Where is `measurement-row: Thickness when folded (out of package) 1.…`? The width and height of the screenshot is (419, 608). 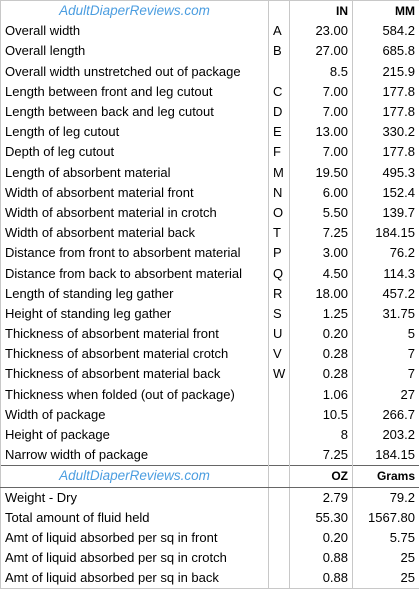
measurement-row: Thickness when folded (out of package) 1.… is located at coordinates (209, 394).